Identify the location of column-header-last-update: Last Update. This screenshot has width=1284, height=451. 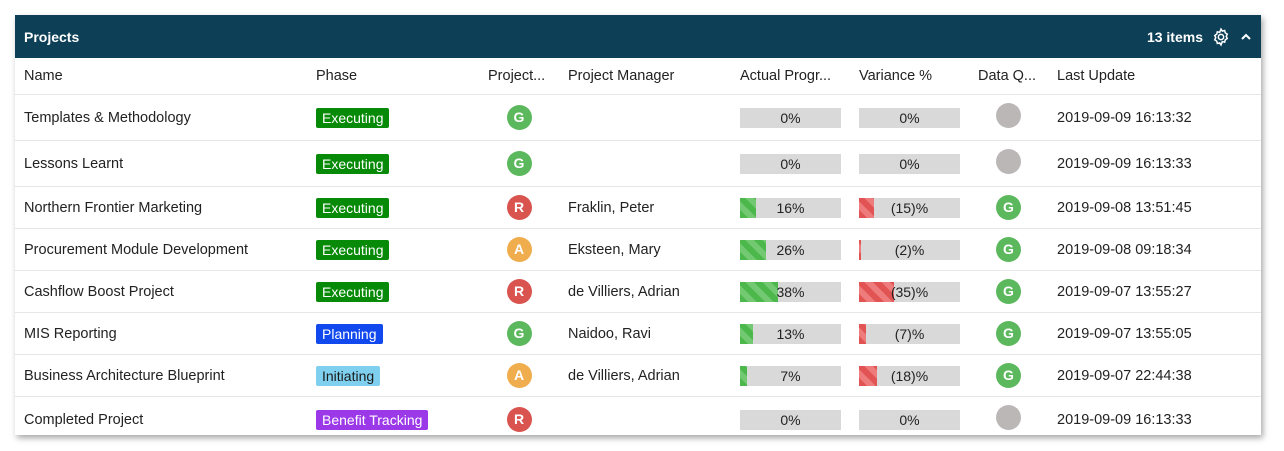
(1154, 76).